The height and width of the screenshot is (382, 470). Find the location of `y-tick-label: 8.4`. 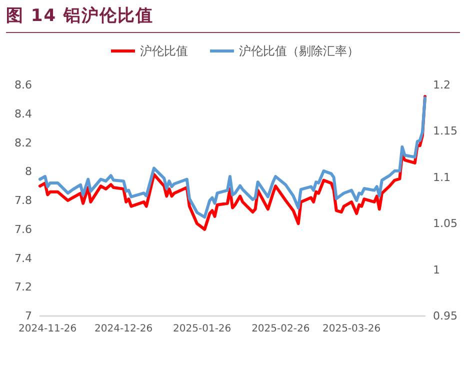

y-tick-label: 8.4 is located at coordinates (23, 113).